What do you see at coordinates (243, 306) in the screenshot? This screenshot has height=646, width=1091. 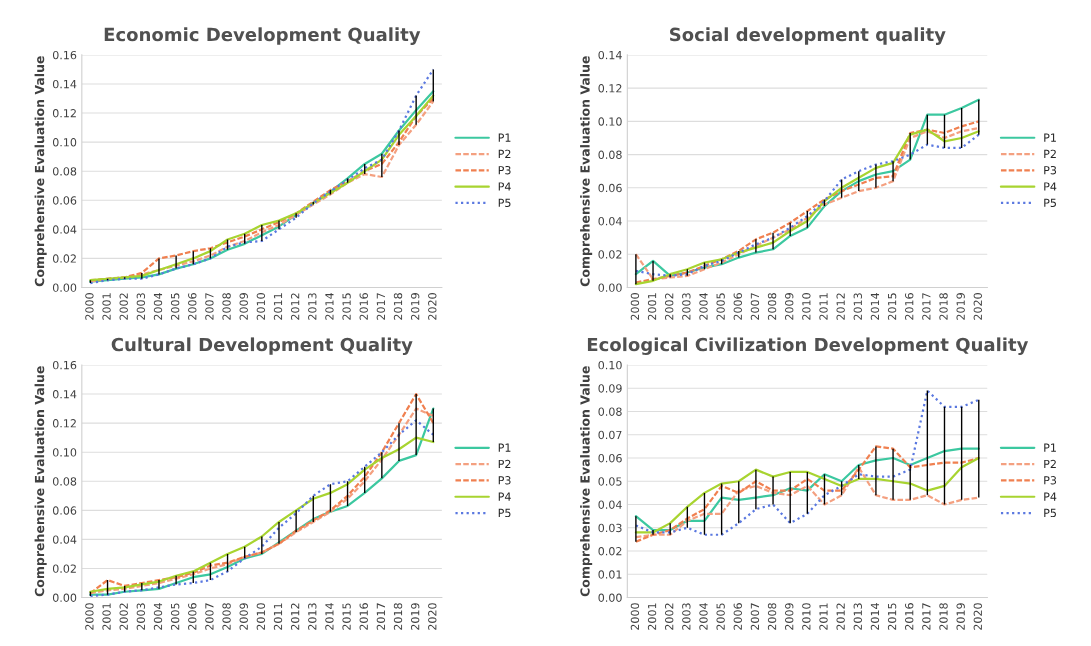 I see `x-tick-label: 2009` at bounding box center [243, 306].